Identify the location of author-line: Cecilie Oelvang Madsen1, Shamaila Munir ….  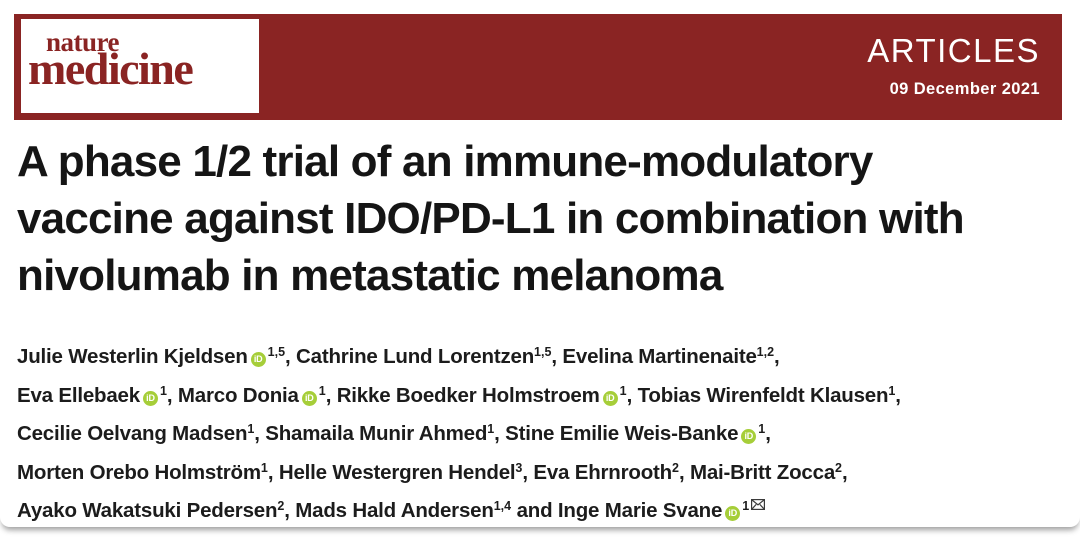
(542, 435).